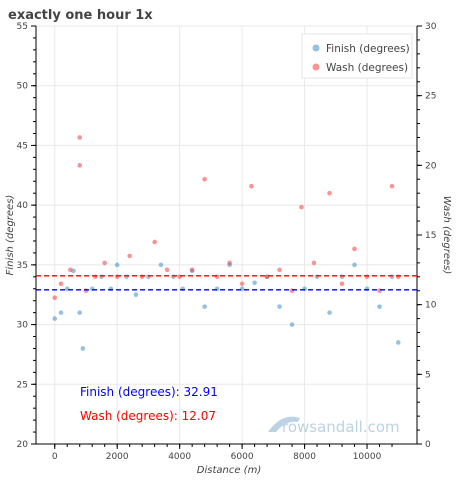  What do you see at coordinates (23, 87) in the screenshot?
I see `y-left-tick-label: 50` at bounding box center [23, 87].